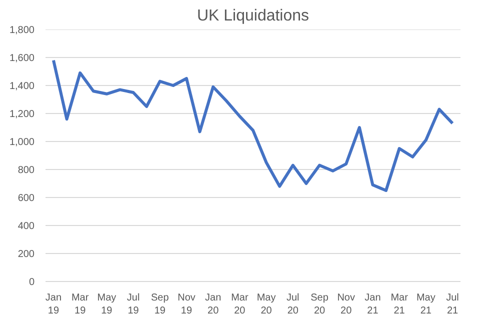 Image resolution: width=490 pixels, height=323 pixels. What do you see at coordinates (399, 304) in the screenshot?
I see `x-tick-label: Mar 21` at bounding box center [399, 304].